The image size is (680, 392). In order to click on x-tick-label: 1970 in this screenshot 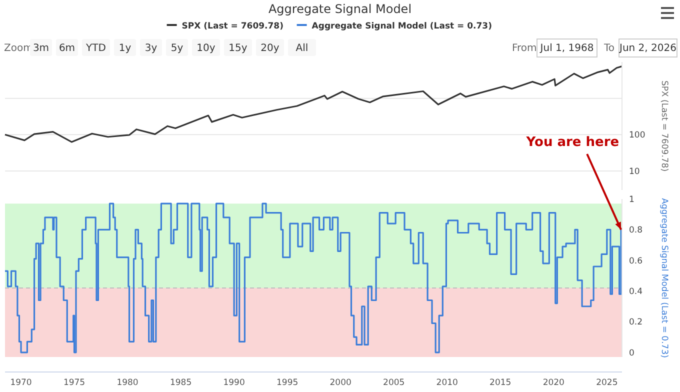, I will do `click(21, 383)`.